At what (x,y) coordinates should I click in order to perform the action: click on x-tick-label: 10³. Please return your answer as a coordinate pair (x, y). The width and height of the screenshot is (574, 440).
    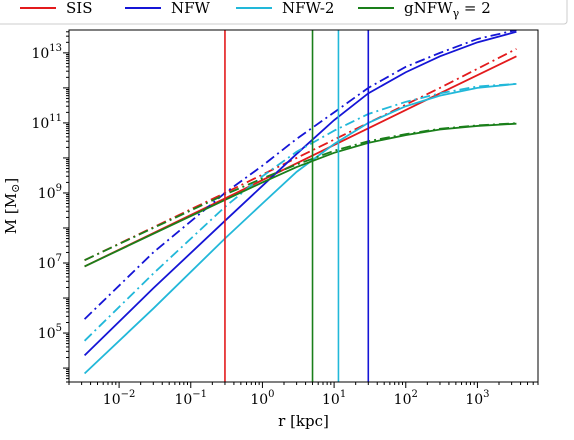
    Looking at the image, I should click on (477, 398).